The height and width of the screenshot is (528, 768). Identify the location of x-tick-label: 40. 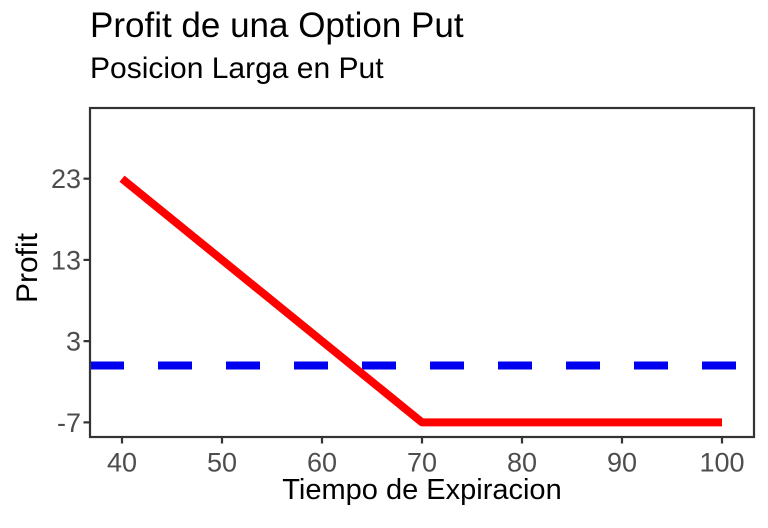
(122, 463).